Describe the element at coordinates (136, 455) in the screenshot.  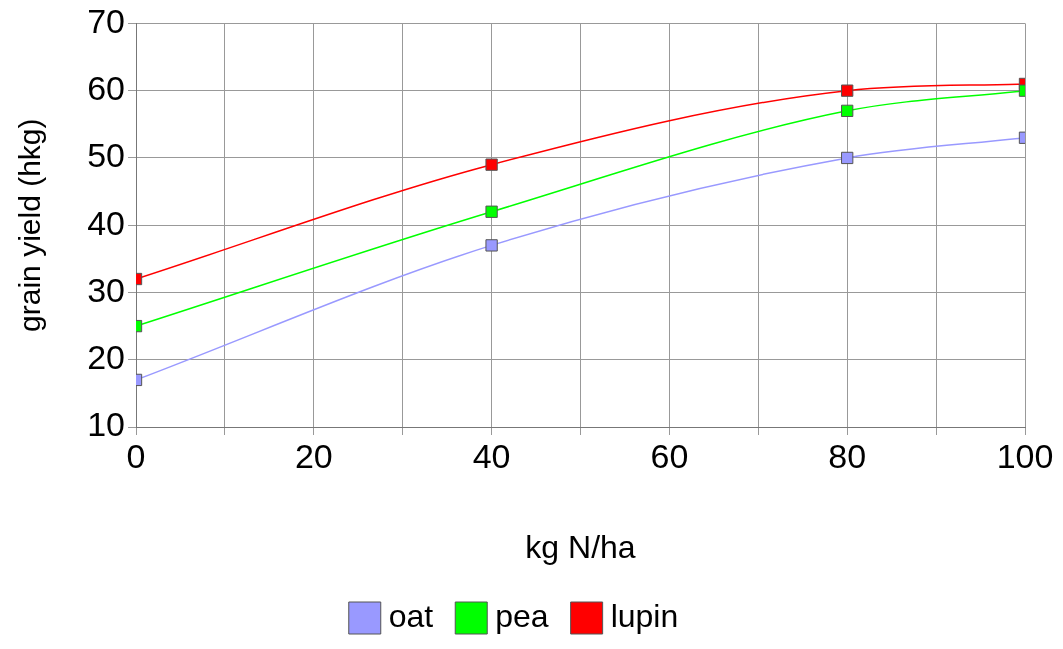
I see `x-tick-label: 0` at that location.